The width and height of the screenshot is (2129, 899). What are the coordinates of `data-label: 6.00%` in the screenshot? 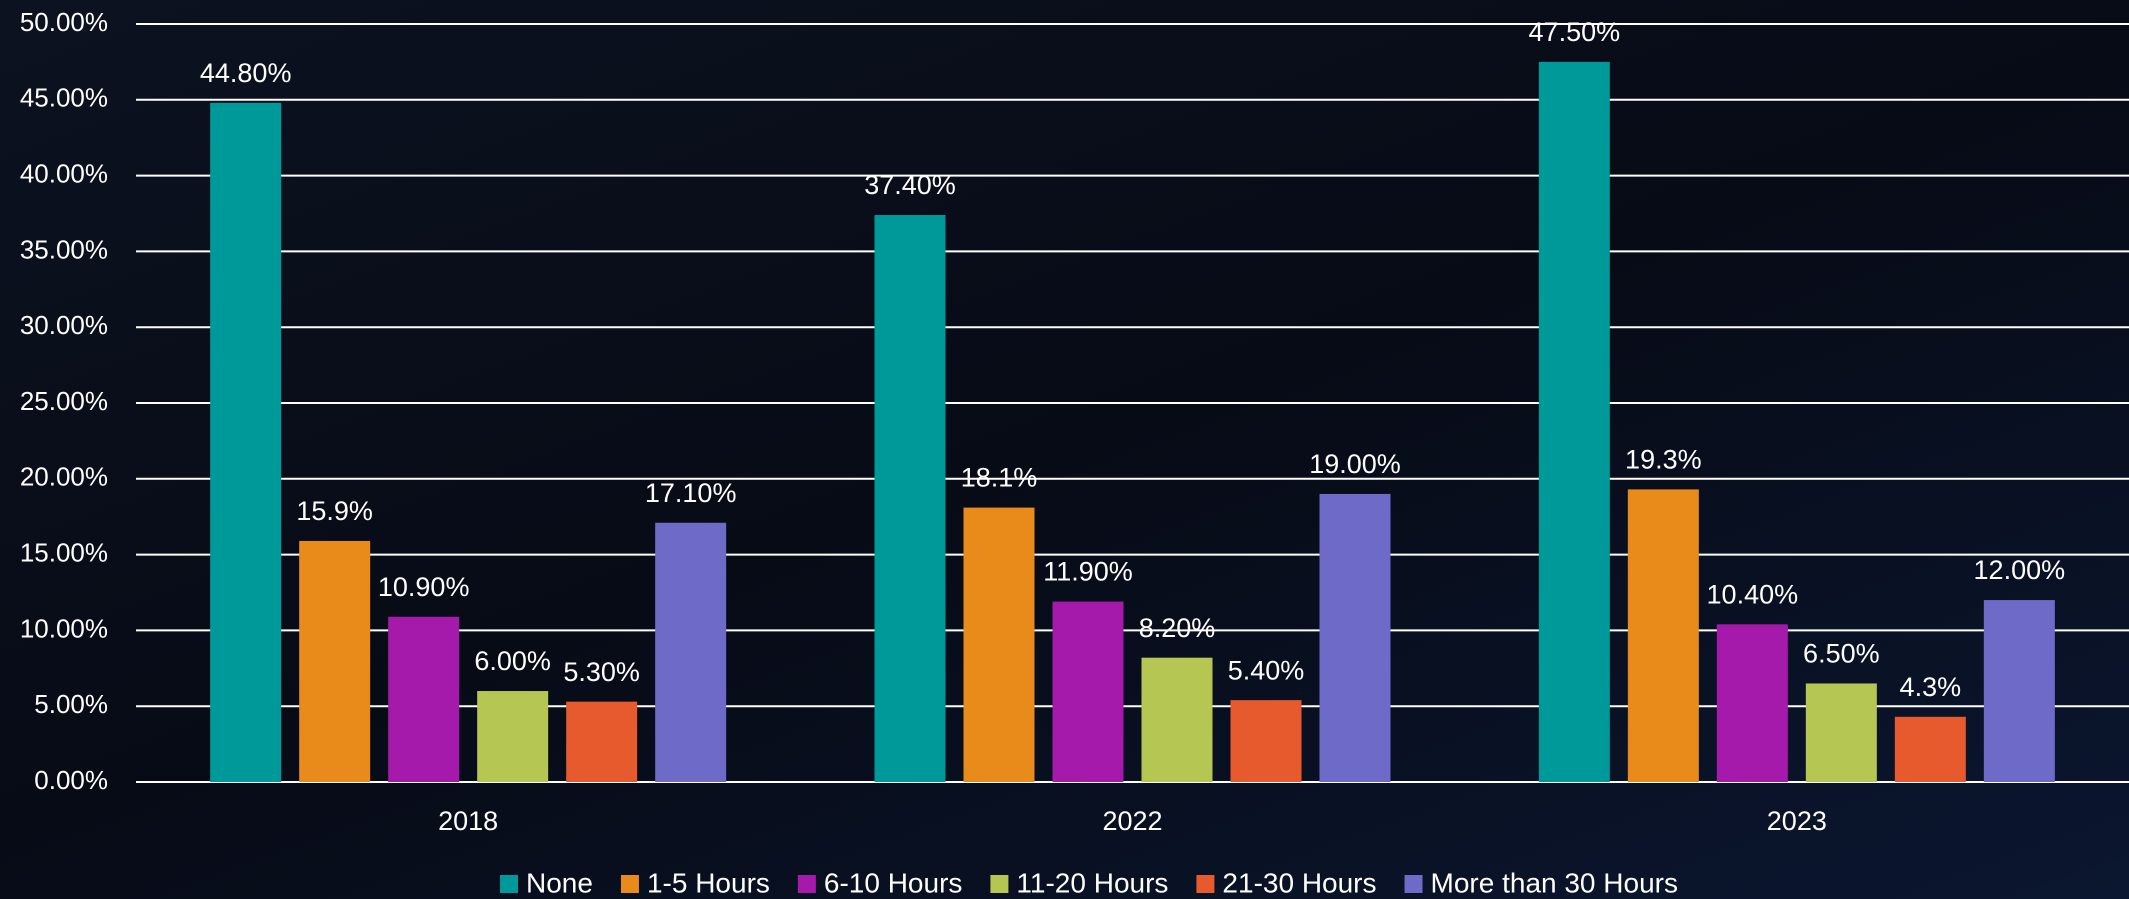 It's located at (512, 661).